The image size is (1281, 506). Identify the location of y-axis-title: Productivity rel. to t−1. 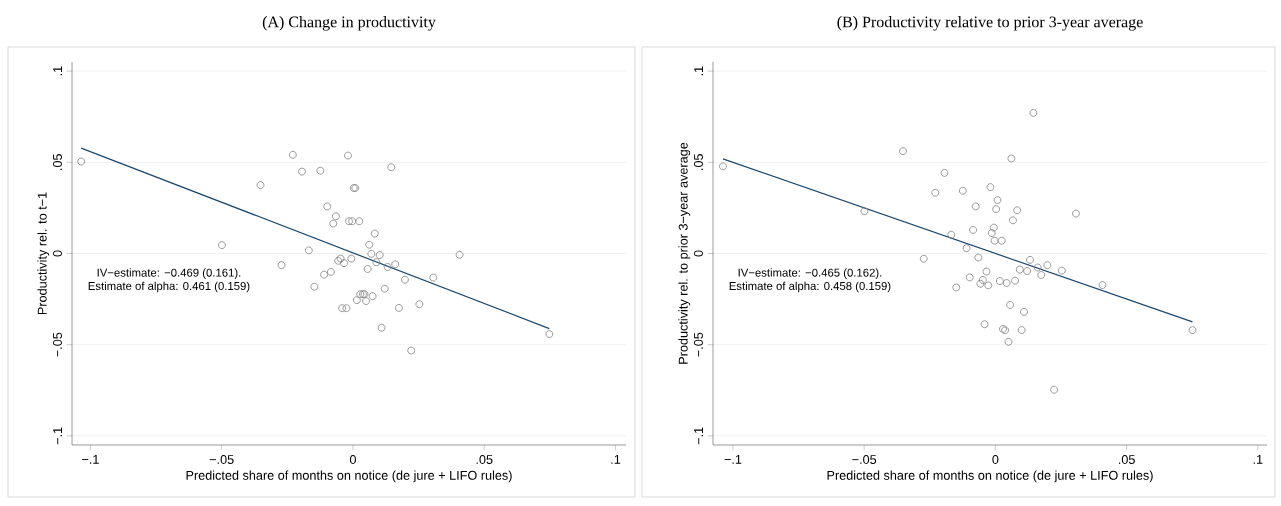
(43, 253).